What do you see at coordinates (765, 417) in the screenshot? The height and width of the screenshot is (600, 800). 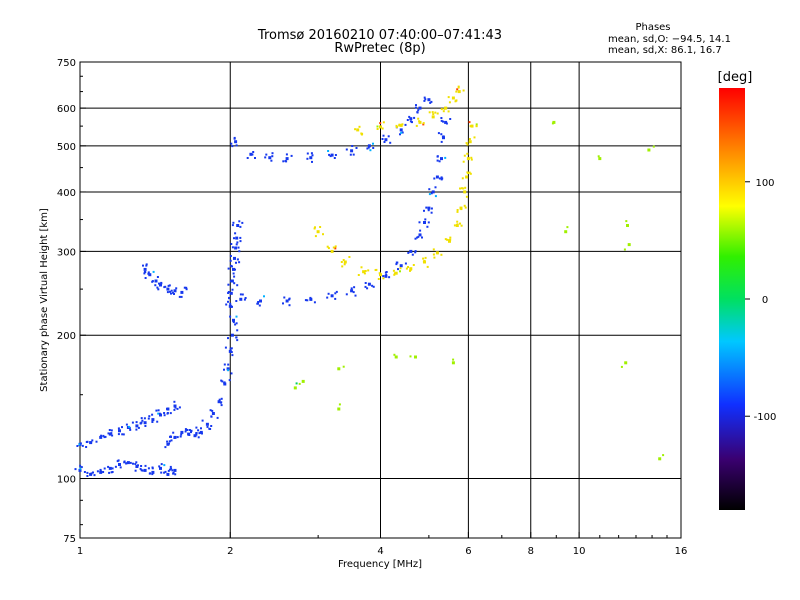 I see `colorbar-tick-label: -100` at bounding box center [765, 417].